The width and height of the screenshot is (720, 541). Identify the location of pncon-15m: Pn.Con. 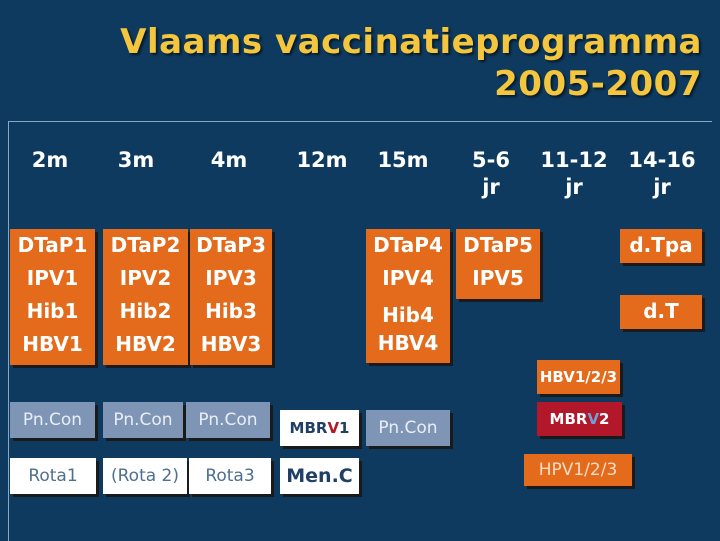
(408, 428).